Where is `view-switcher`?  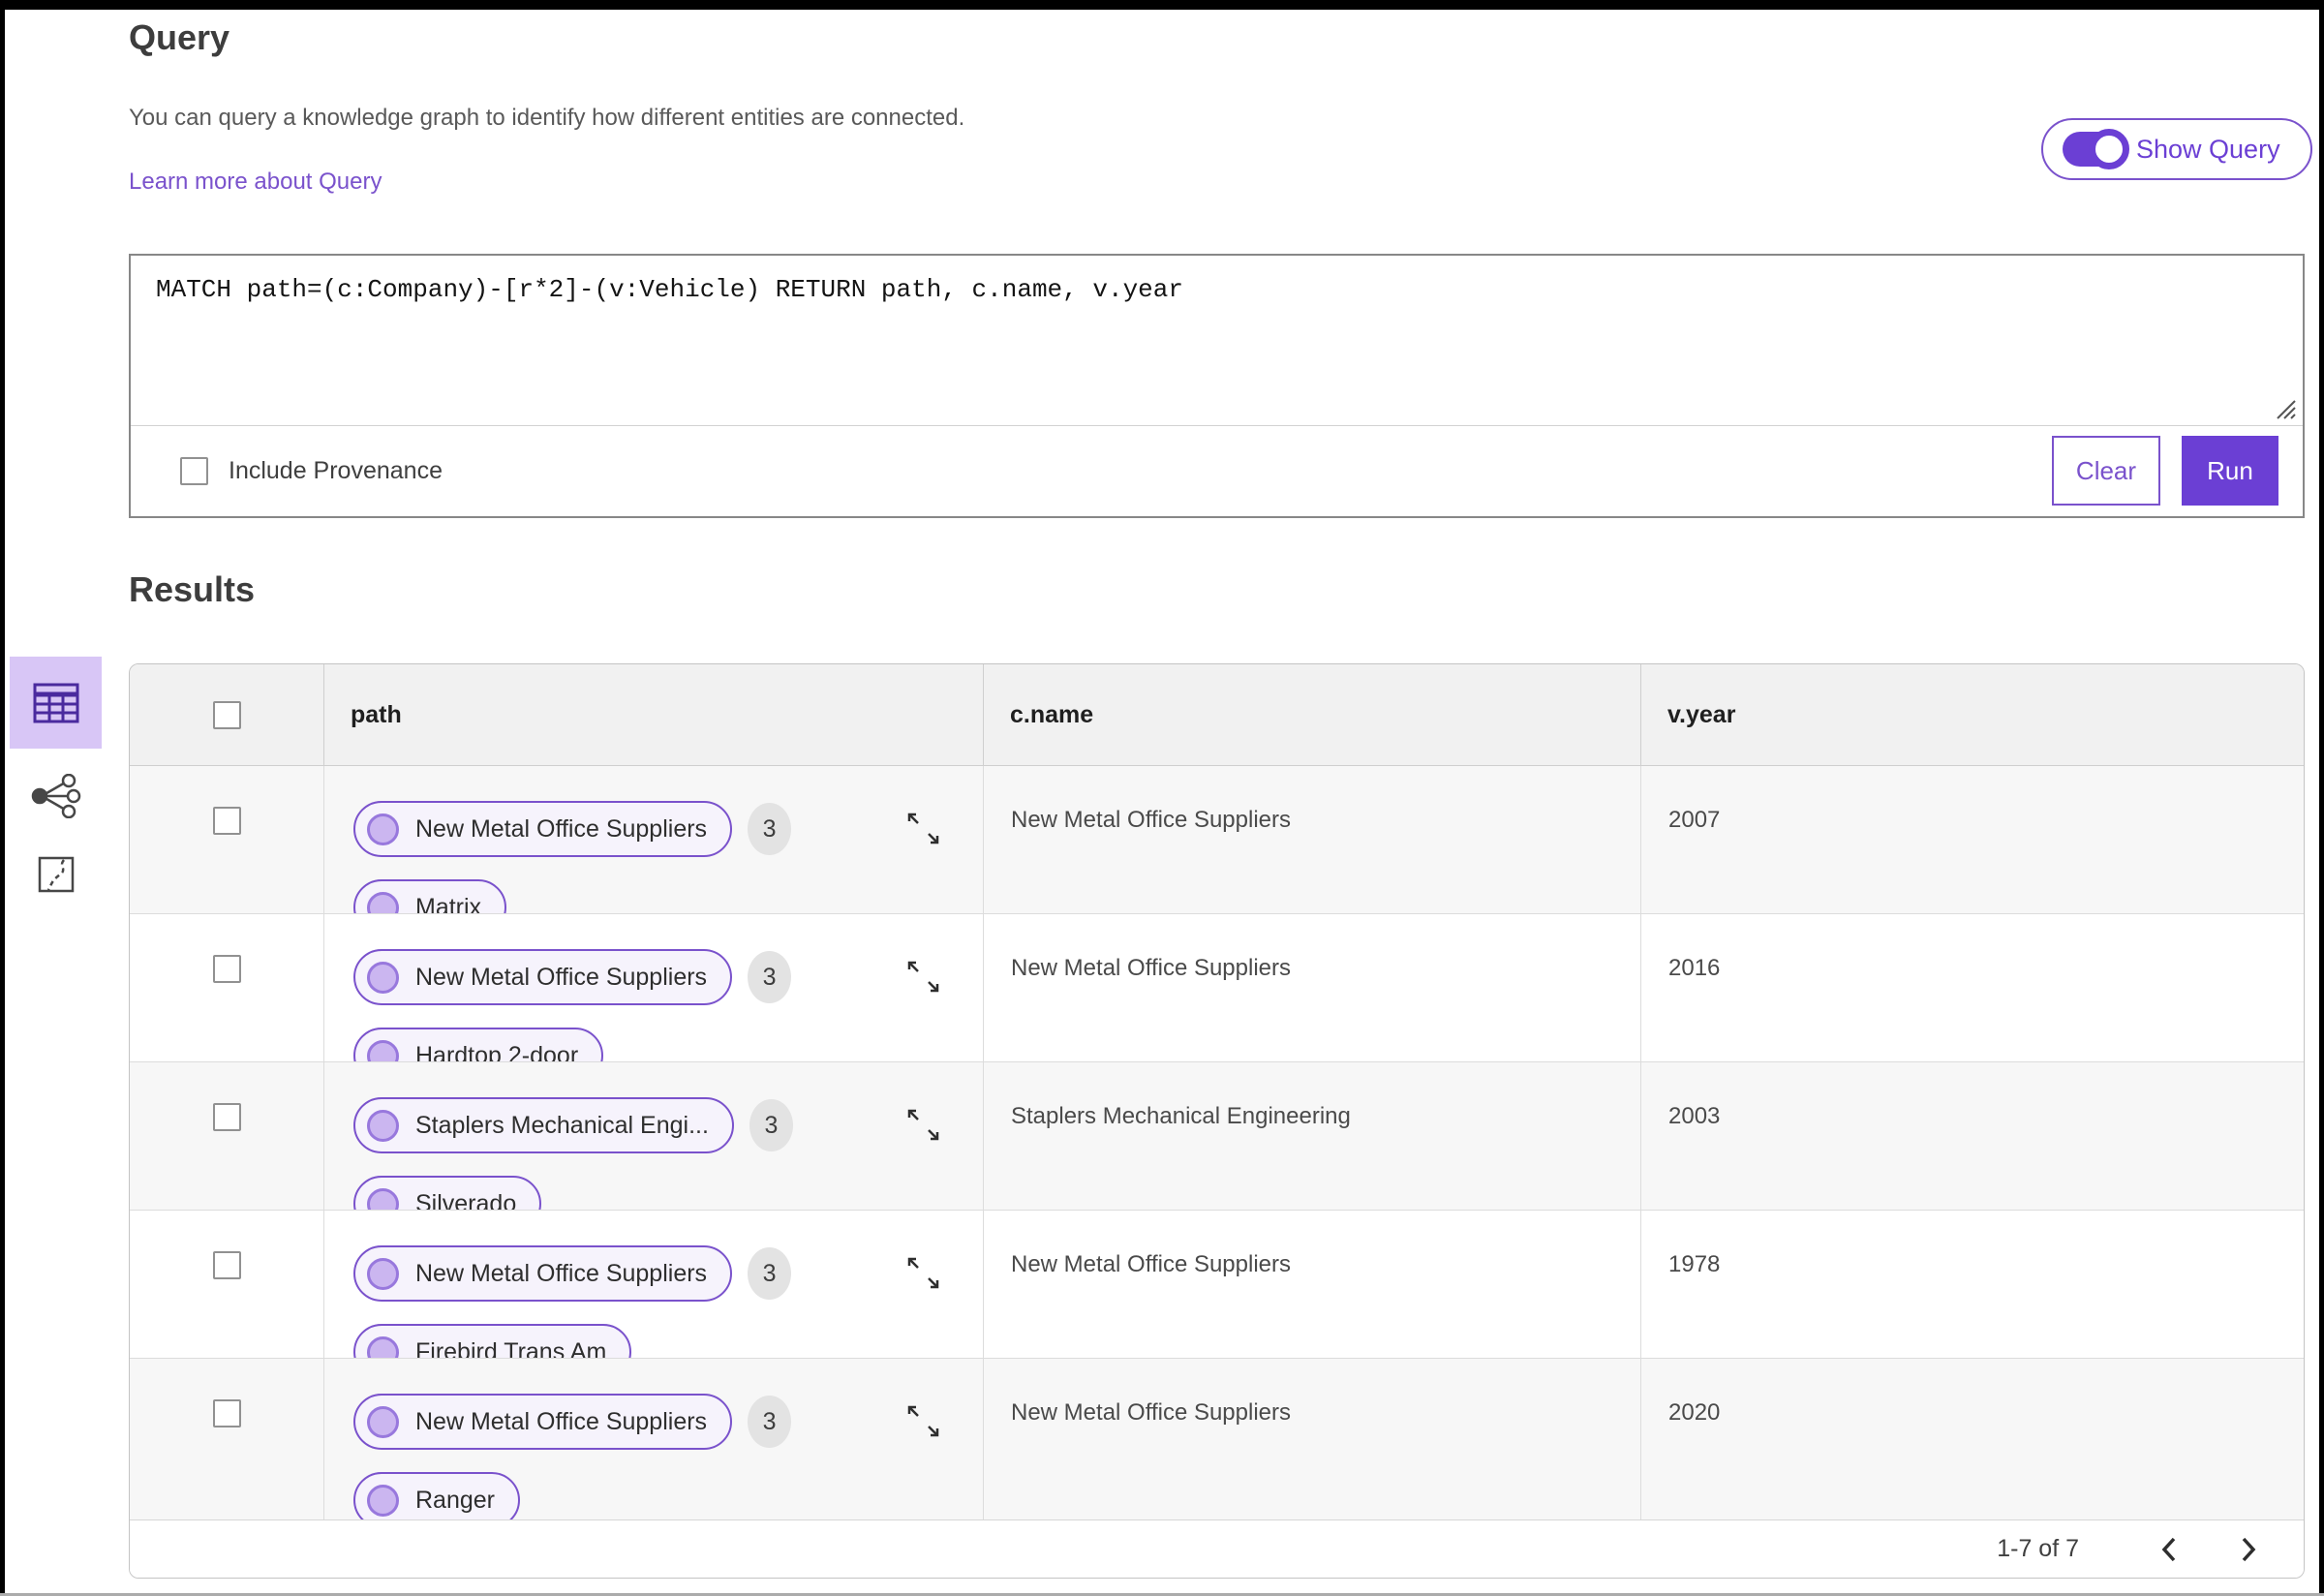 view-switcher is located at coordinates (56, 779).